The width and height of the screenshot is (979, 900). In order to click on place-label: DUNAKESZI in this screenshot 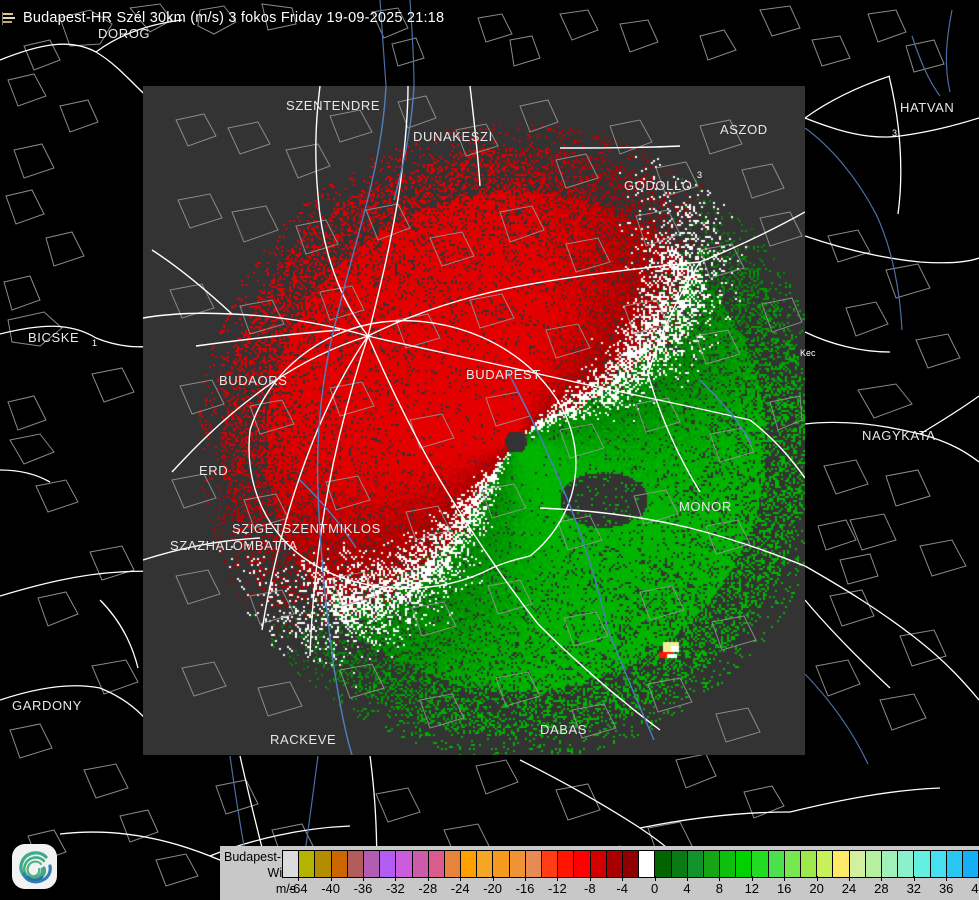, I will do `click(453, 136)`.